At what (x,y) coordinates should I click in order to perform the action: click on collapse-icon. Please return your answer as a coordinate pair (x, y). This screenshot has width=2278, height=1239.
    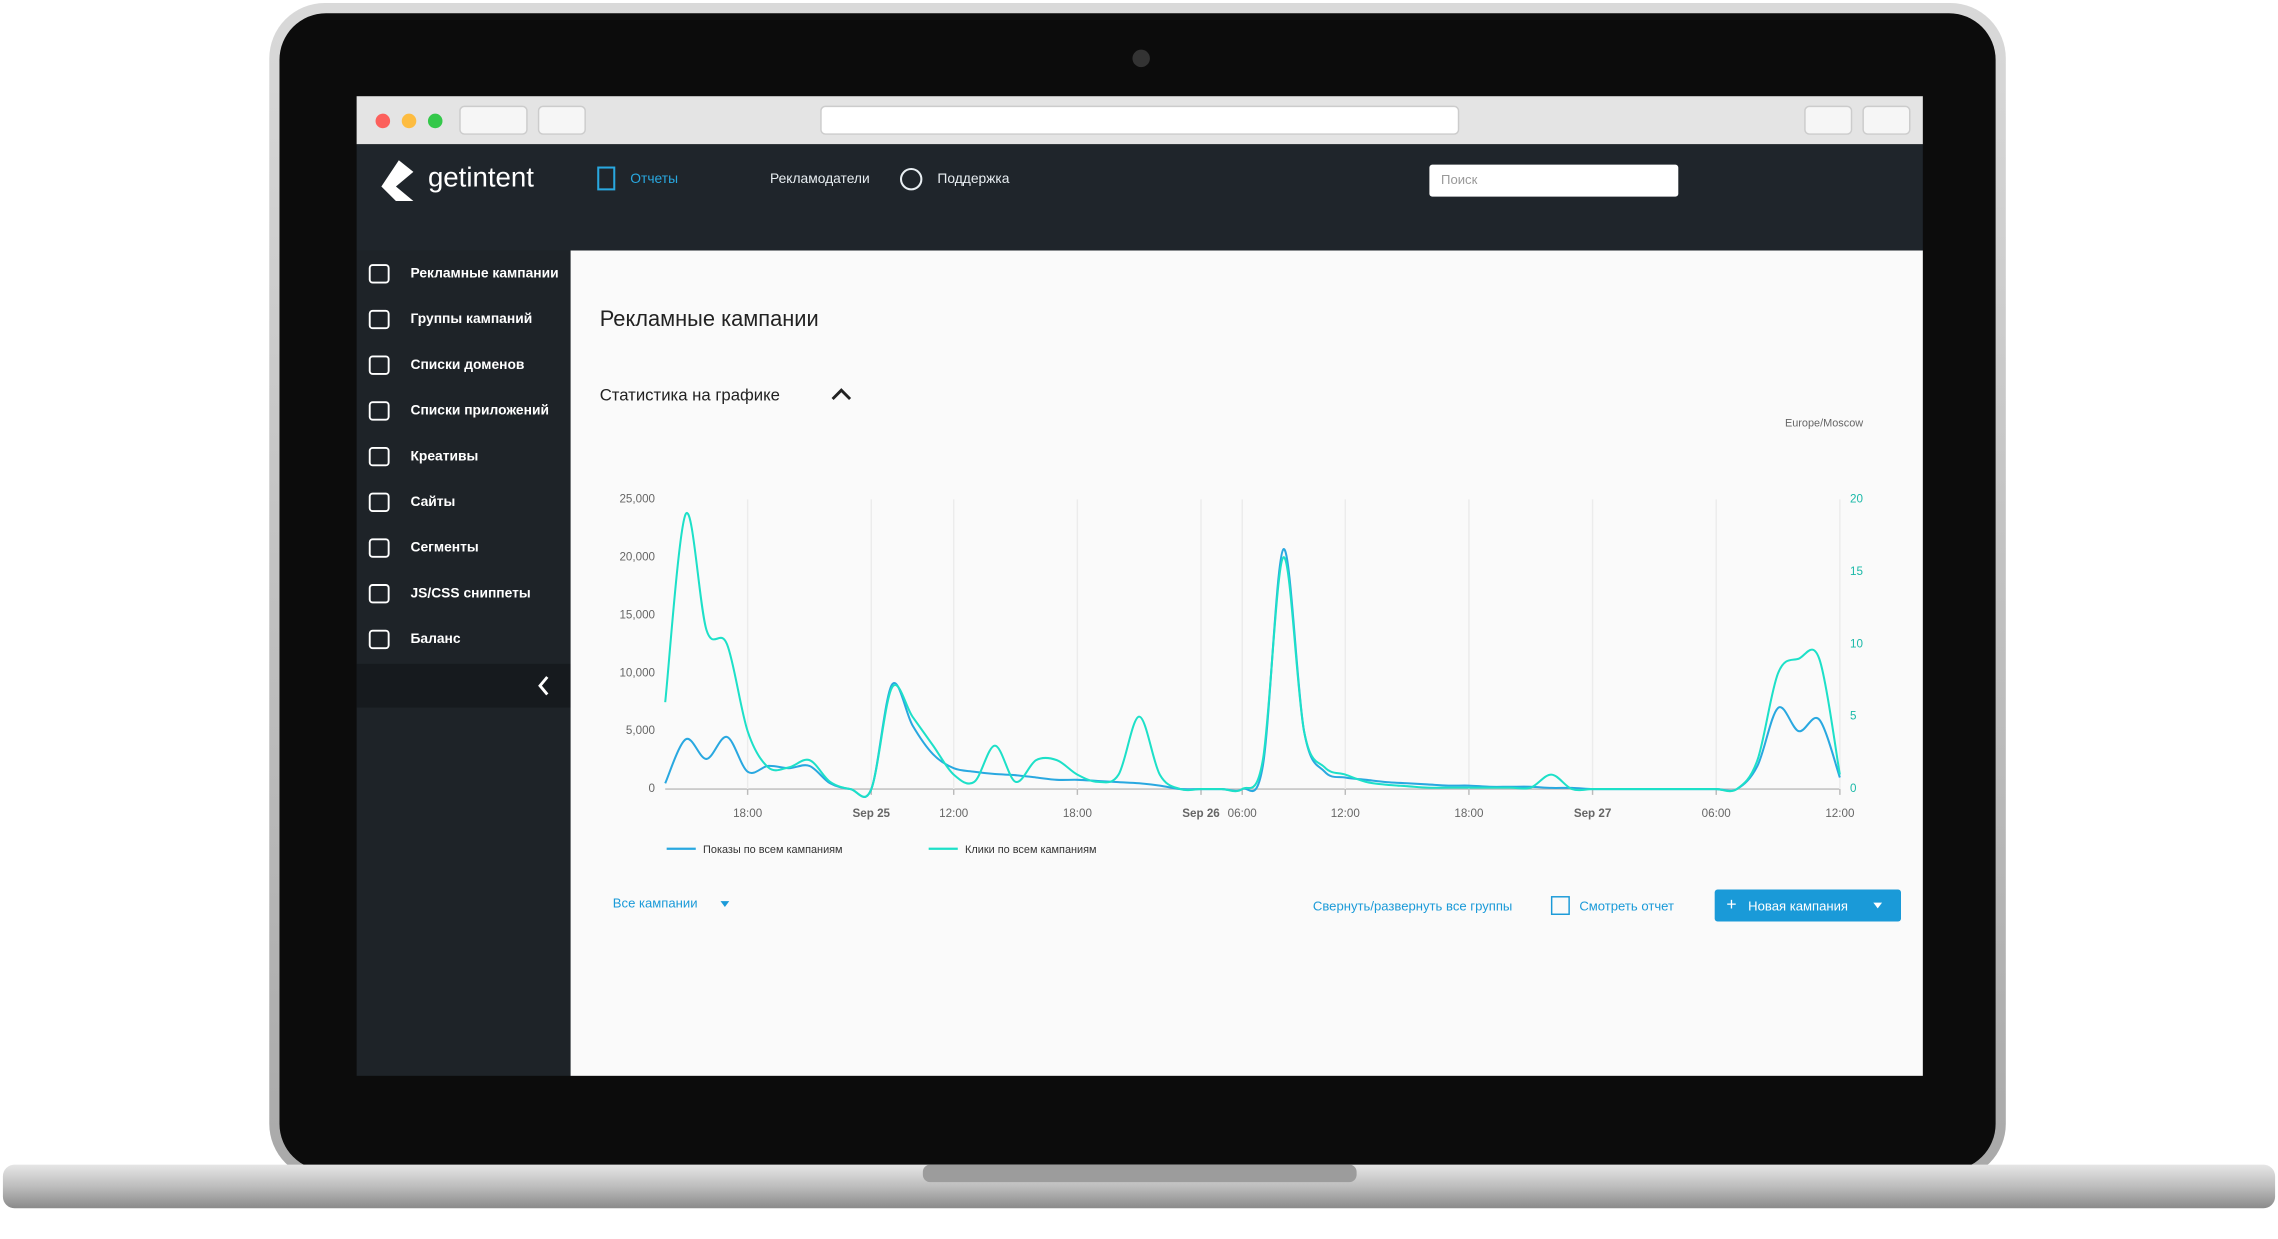
    Looking at the image, I should click on (543, 686).